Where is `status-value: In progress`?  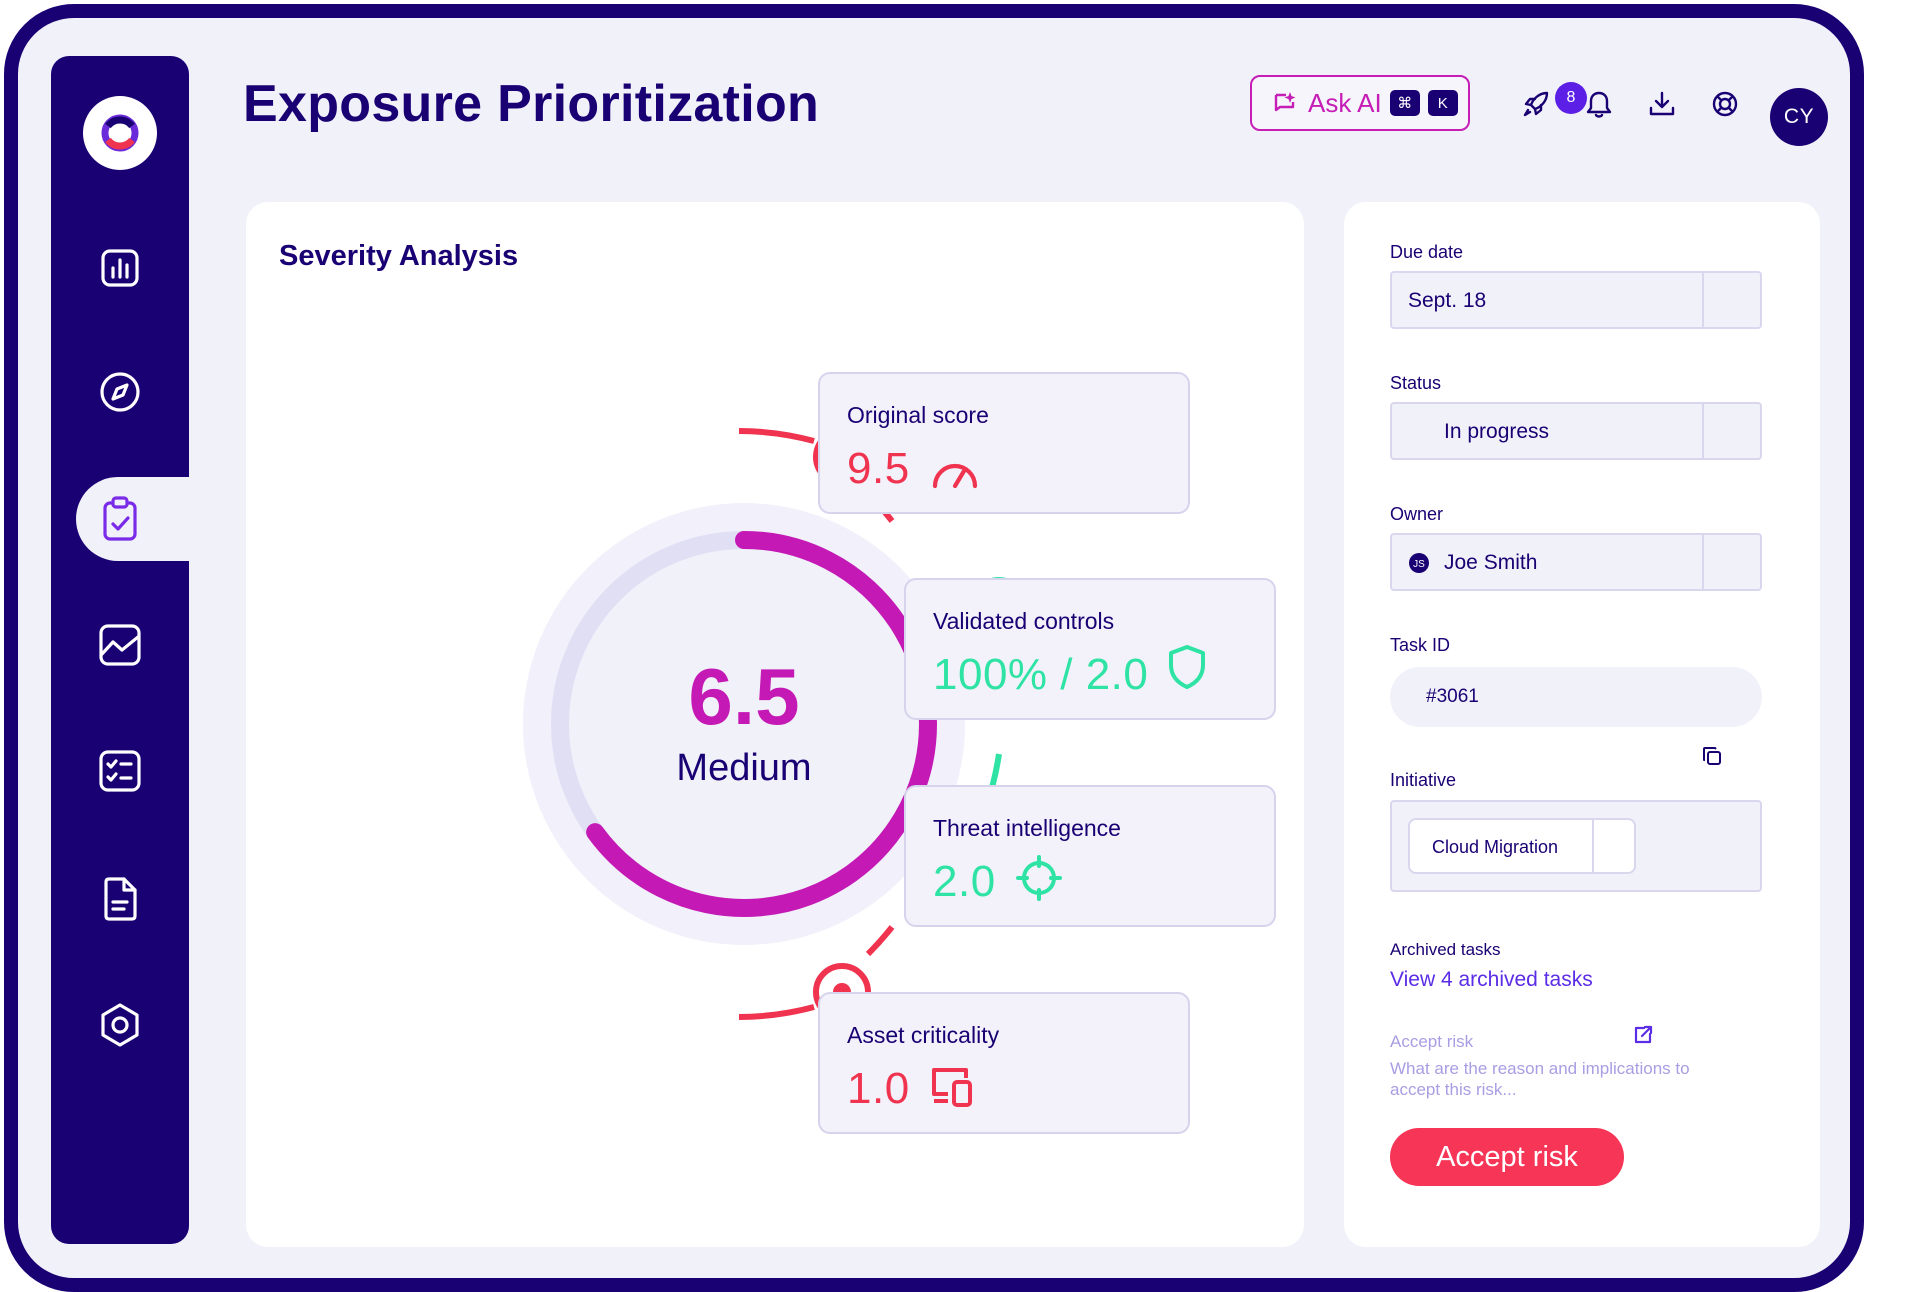
status-value: In progress is located at coordinates (1497, 431).